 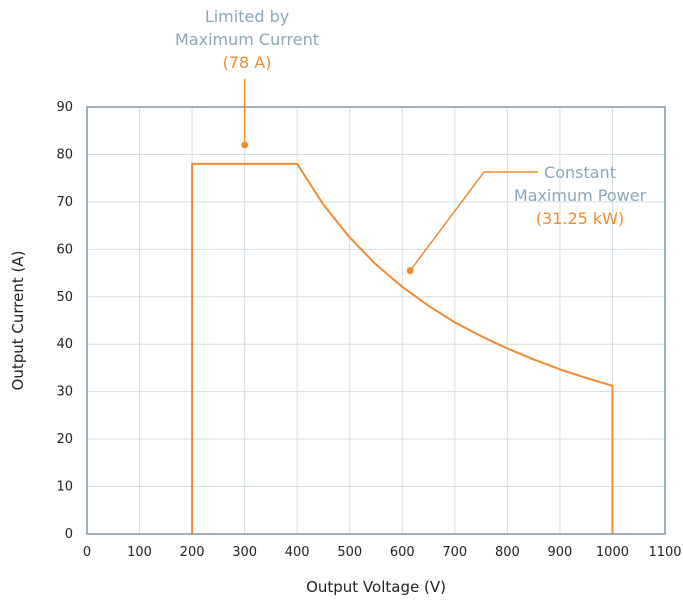 I want to click on x-tick-label: 100, so click(x=139, y=552).